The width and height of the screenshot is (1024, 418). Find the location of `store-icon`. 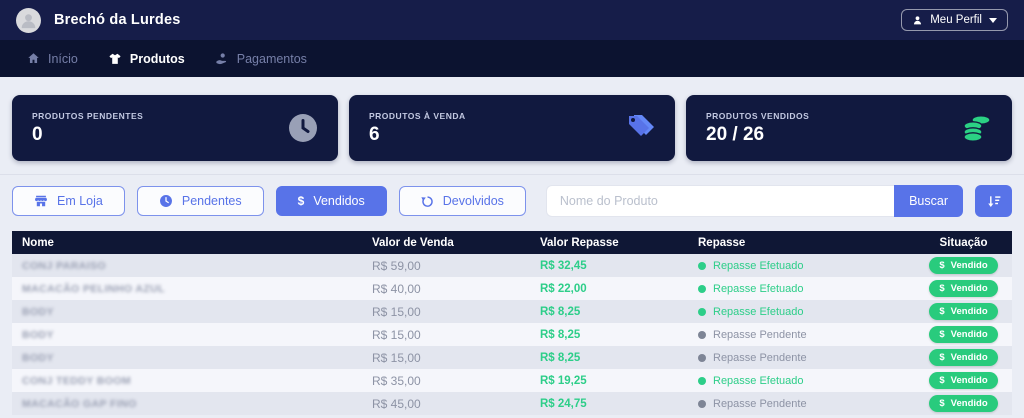

store-icon is located at coordinates (41, 201).